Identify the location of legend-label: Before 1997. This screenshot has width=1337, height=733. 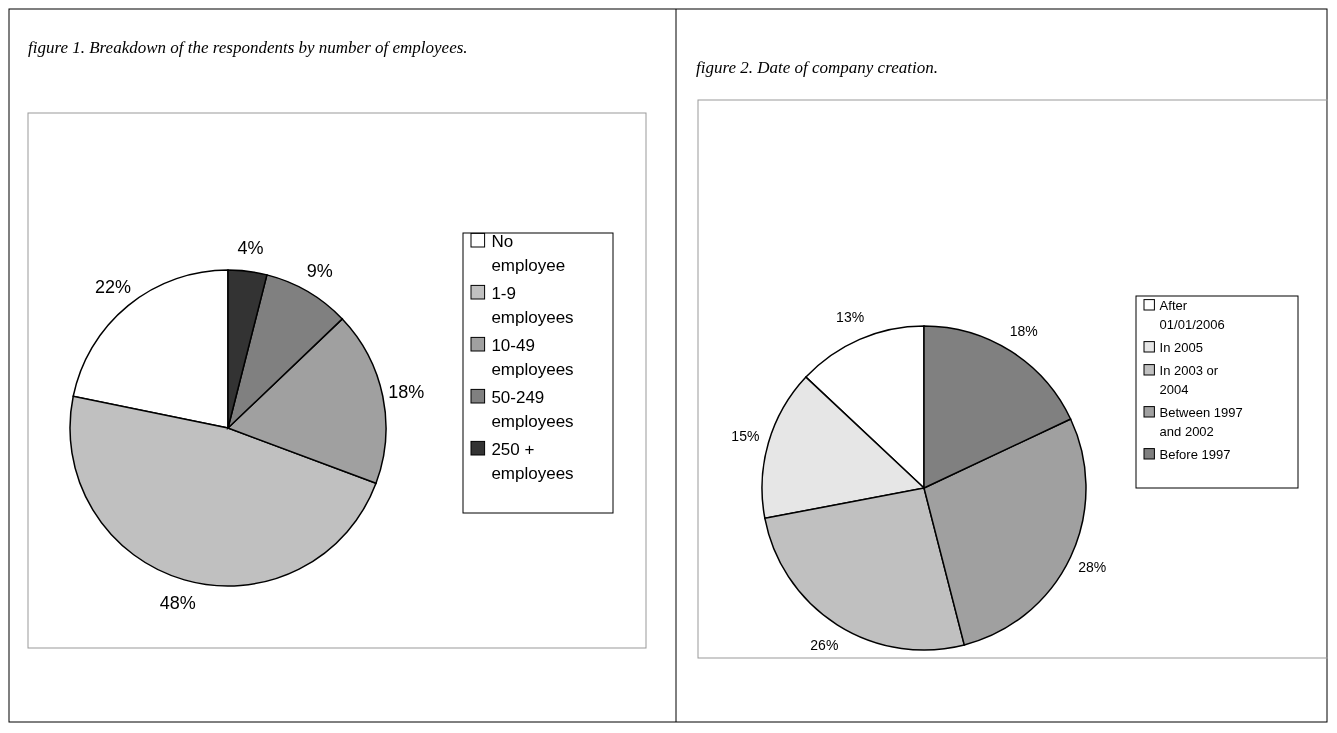
(1195, 454).